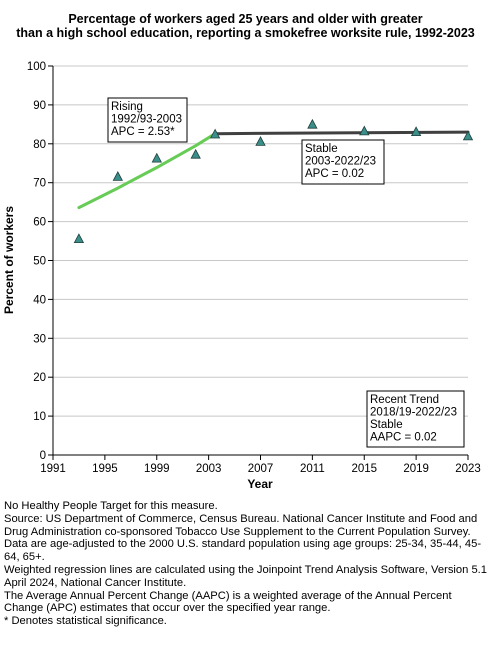 The image size is (491, 646). I want to click on y-tick-label-20: 20, so click(39, 378).